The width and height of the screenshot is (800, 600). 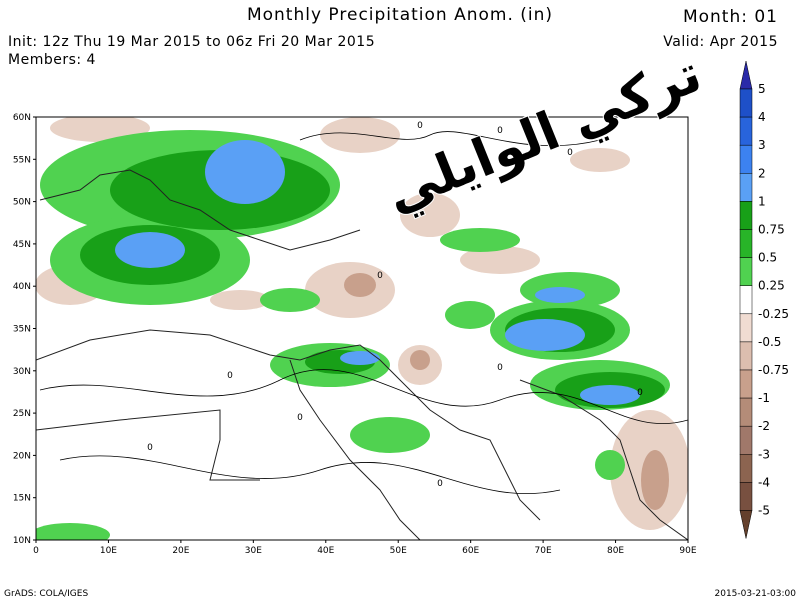 What do you see at coordinates (108, 551) in the screenshot?
I see `lon-label: 10E` at bounding box center [108, 551].